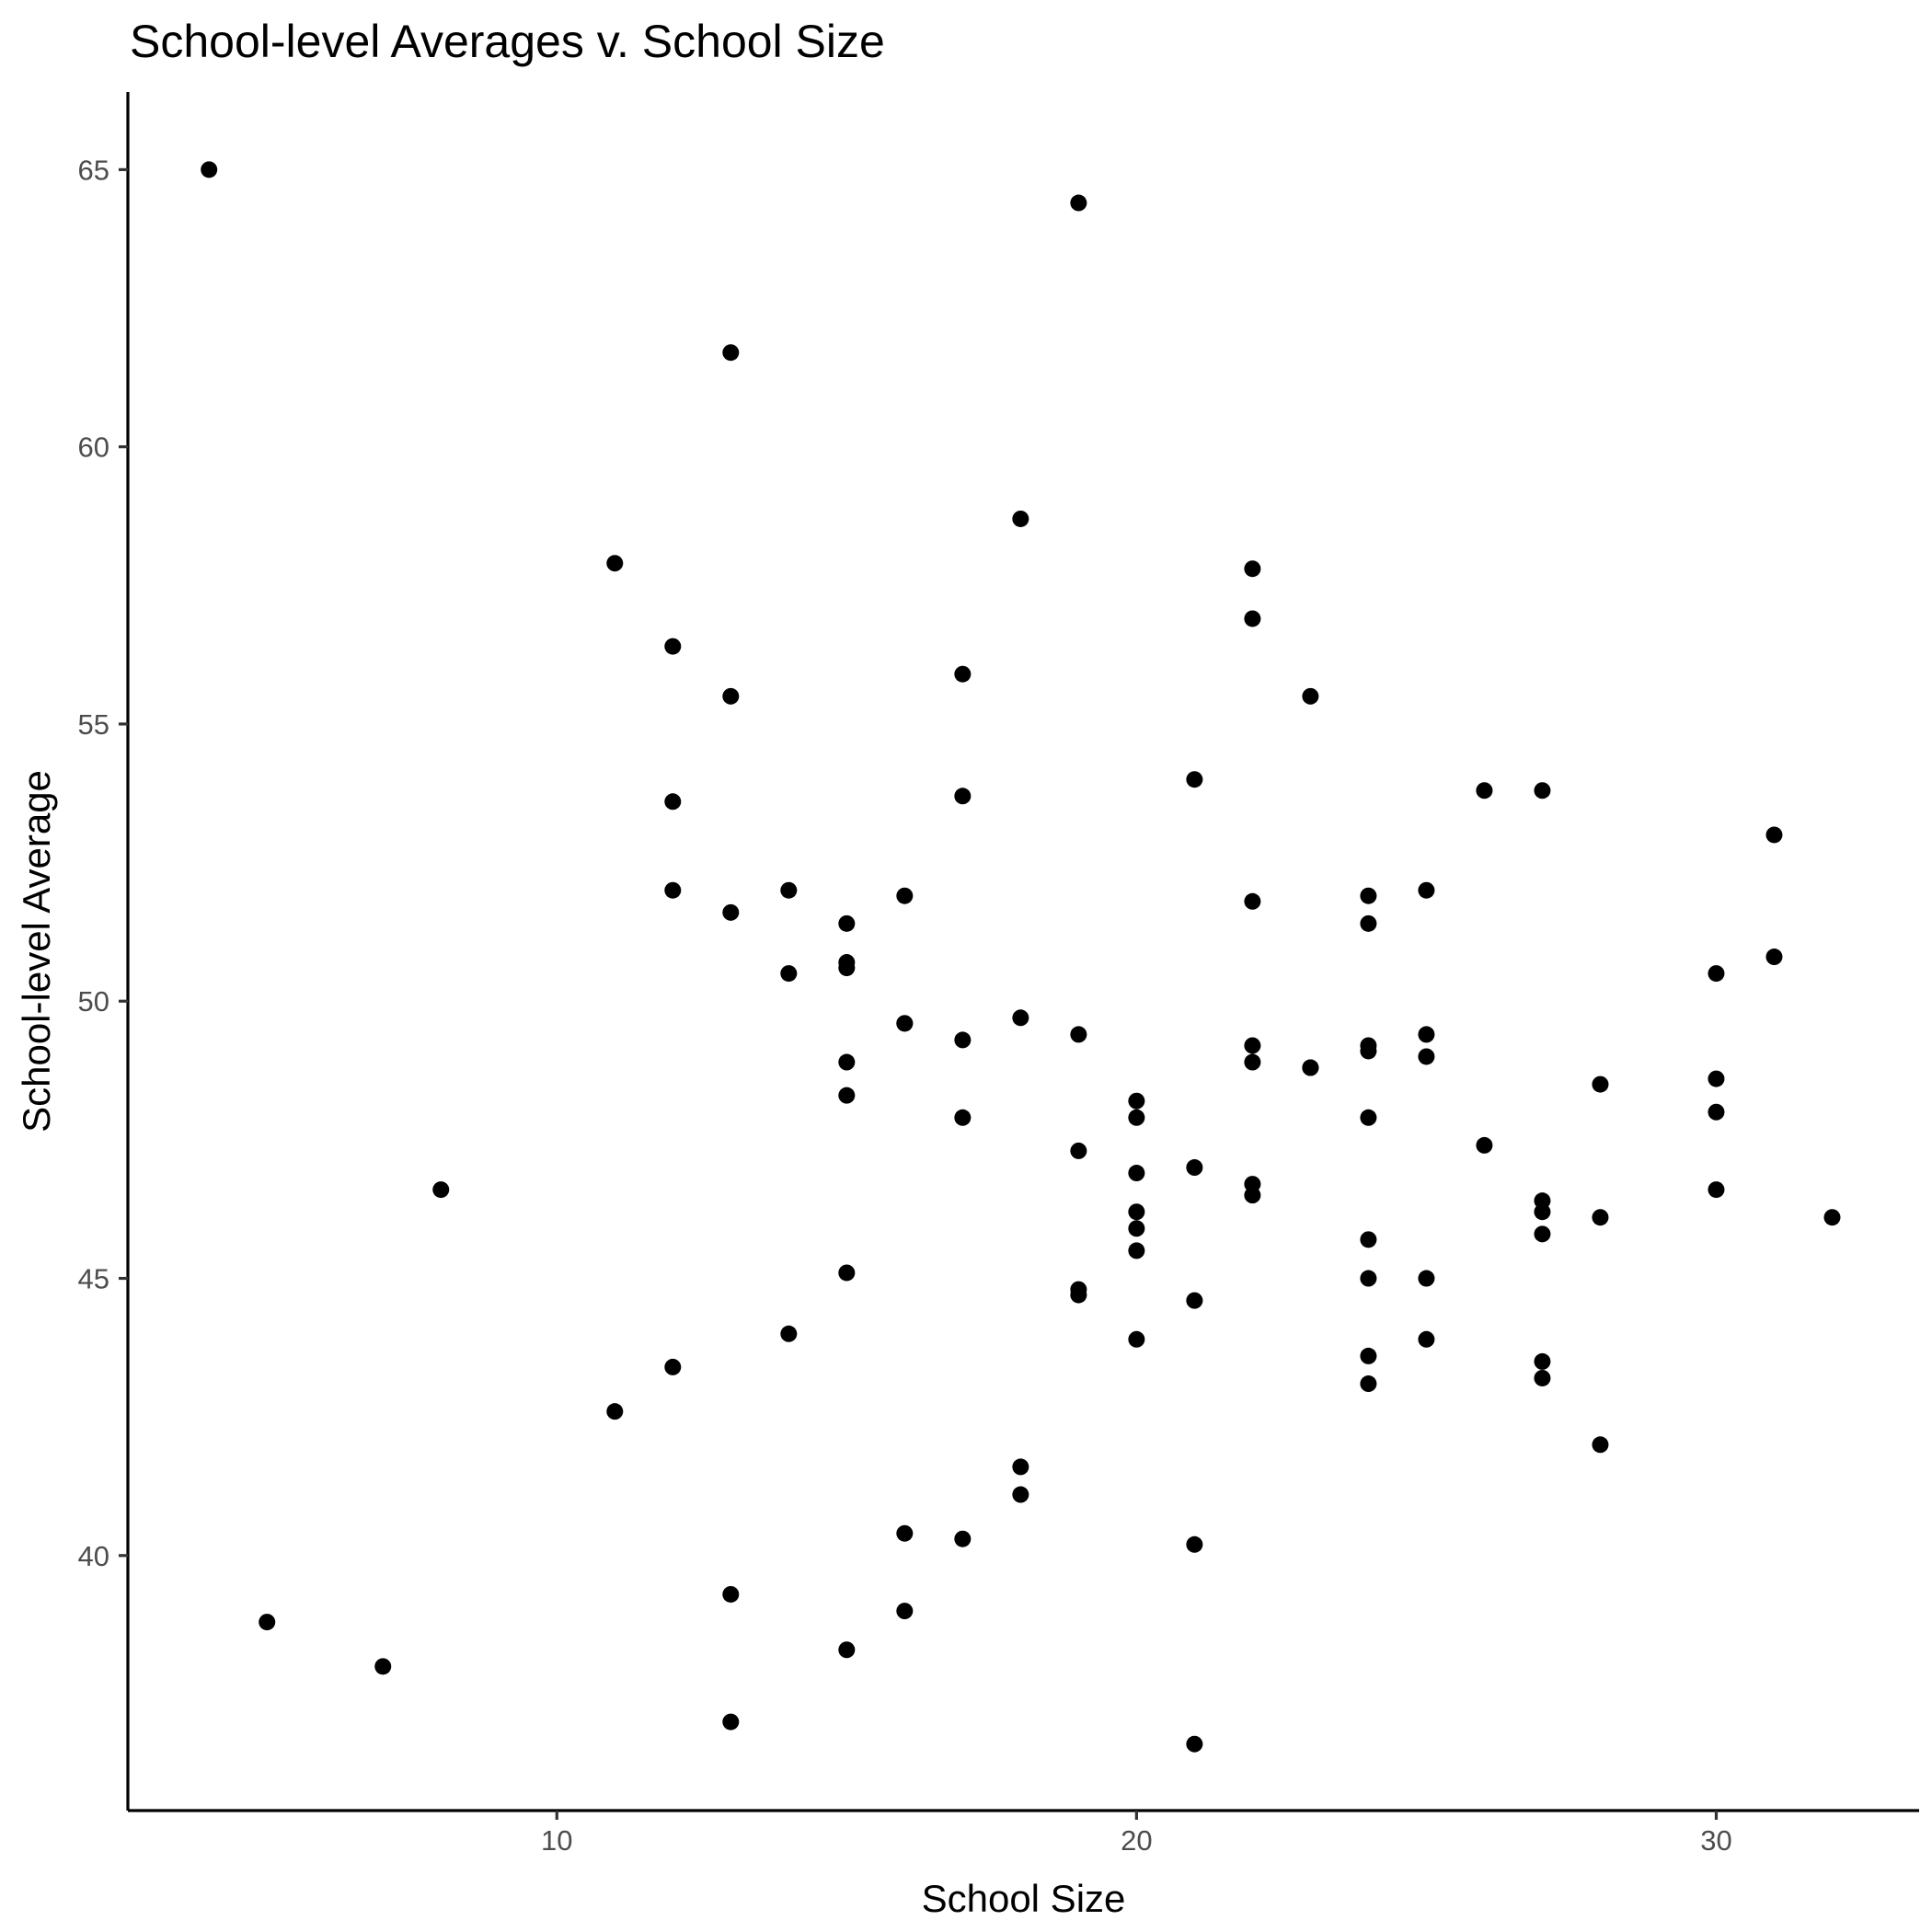  I want to click on y-tick-label: 60, so click(93, 447).